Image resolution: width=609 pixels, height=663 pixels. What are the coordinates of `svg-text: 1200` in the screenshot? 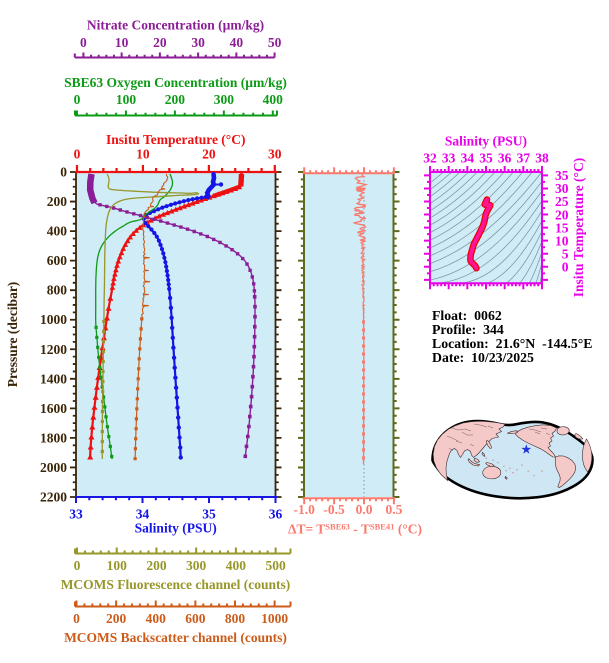 It's located at (53, 349).